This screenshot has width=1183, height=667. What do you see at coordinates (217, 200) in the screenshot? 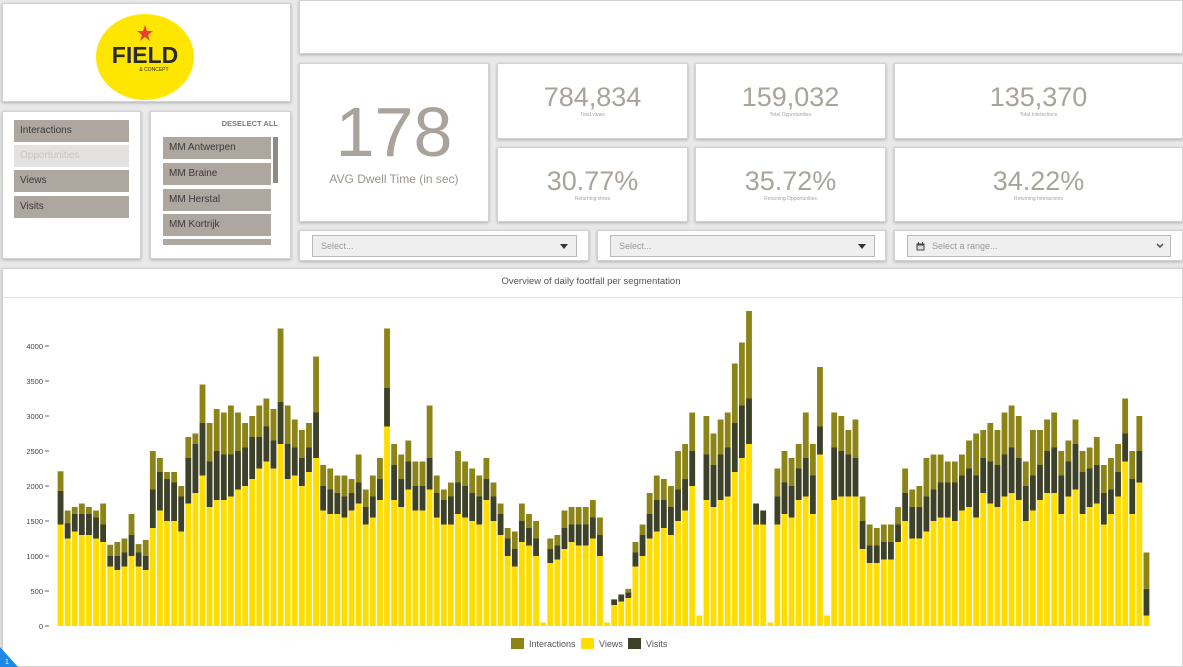
I see `store-item-herstal: MM Herstal` at bounding box center [217, 200].